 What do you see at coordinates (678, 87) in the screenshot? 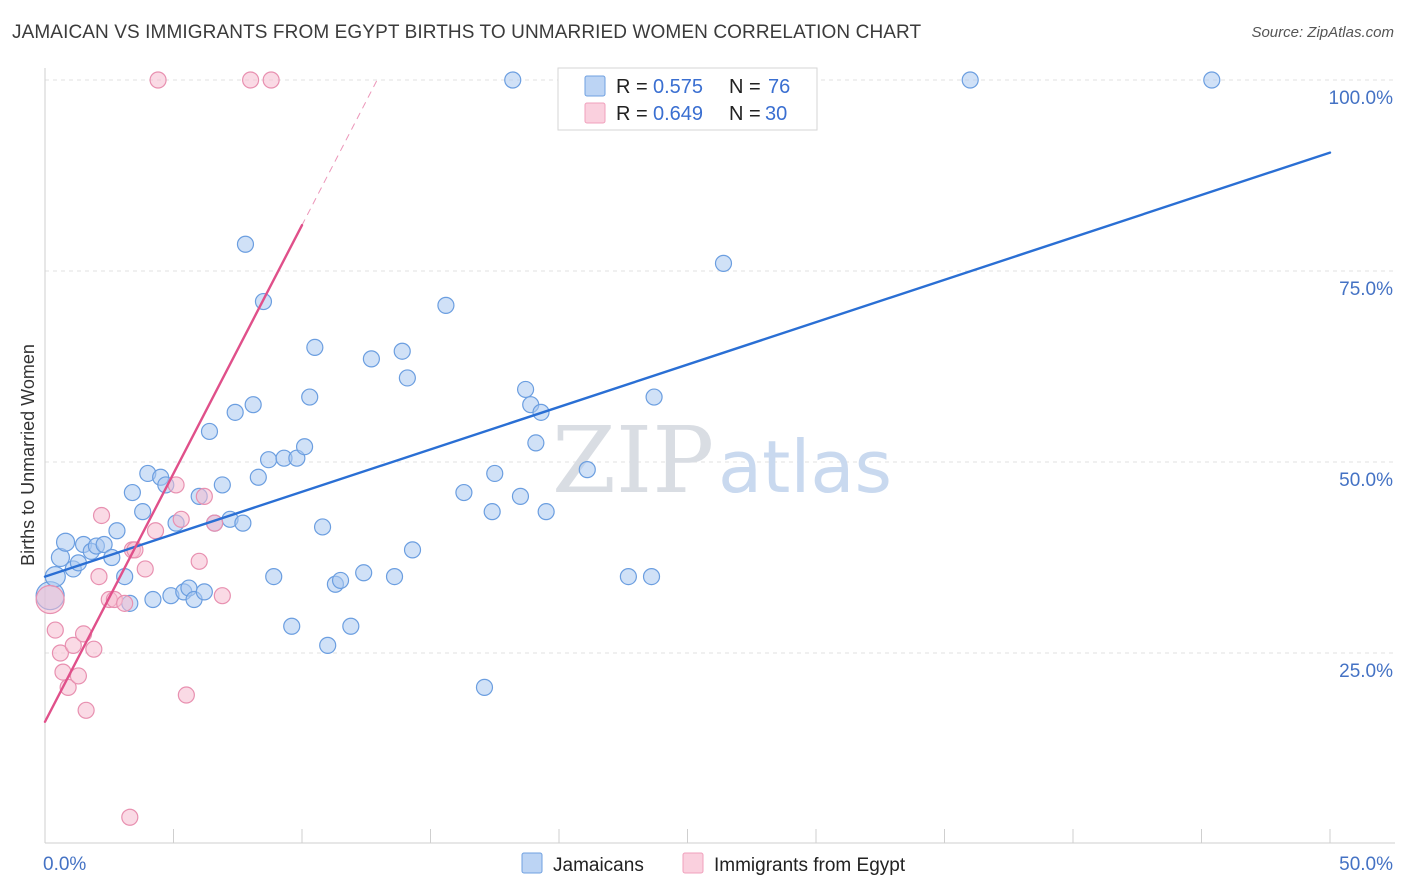
I see `legend-r-value-1: 0.575` at bounding box center [678, 87].